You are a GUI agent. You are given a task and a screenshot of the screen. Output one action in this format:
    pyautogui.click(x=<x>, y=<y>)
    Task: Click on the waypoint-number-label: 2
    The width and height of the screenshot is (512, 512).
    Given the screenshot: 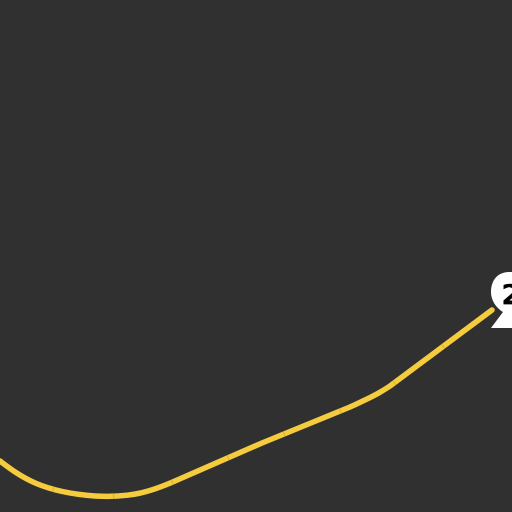 What is the action you would take?
    pyautogui.click(x=506, y=294)
    